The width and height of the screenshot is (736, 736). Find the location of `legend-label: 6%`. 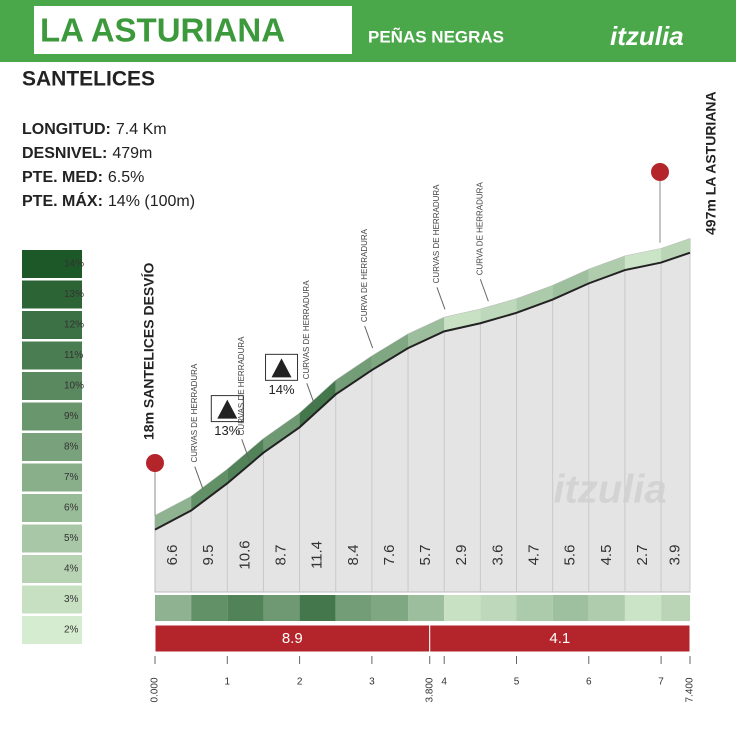

legend-label: 6% is located at coordinates (71, 508).